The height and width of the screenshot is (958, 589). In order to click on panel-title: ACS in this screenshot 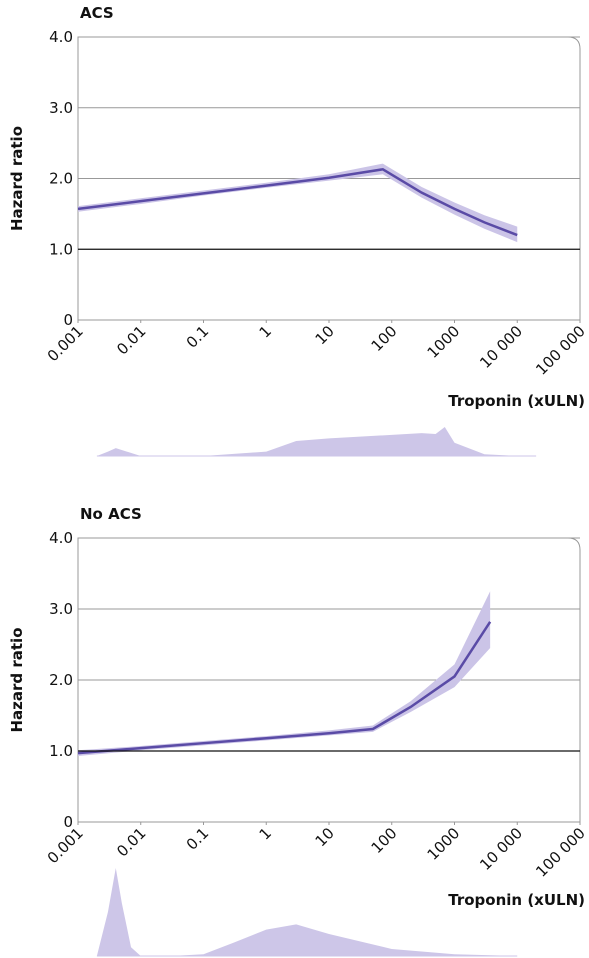, I will do `click(97, 13)`.